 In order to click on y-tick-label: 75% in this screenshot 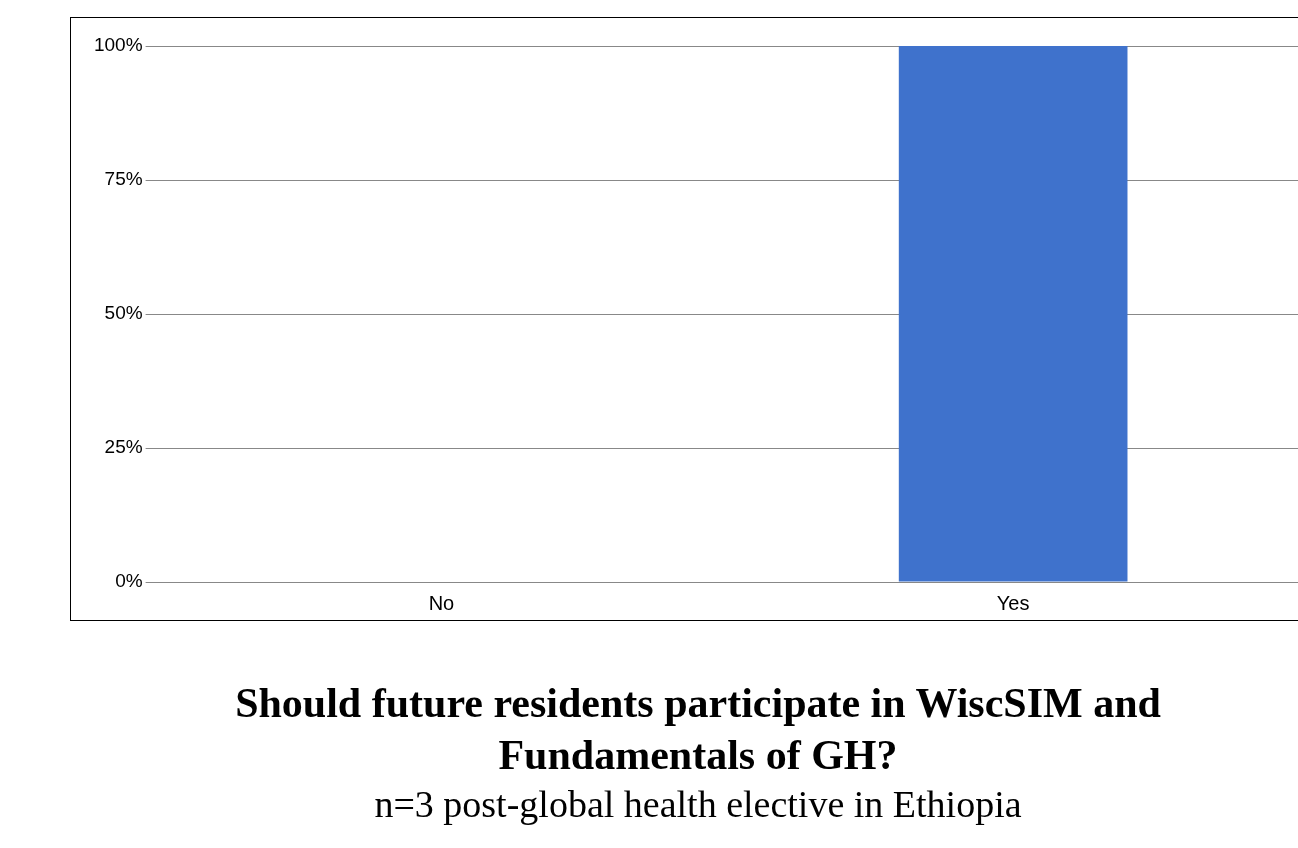, I will do `click(123, 179)`.